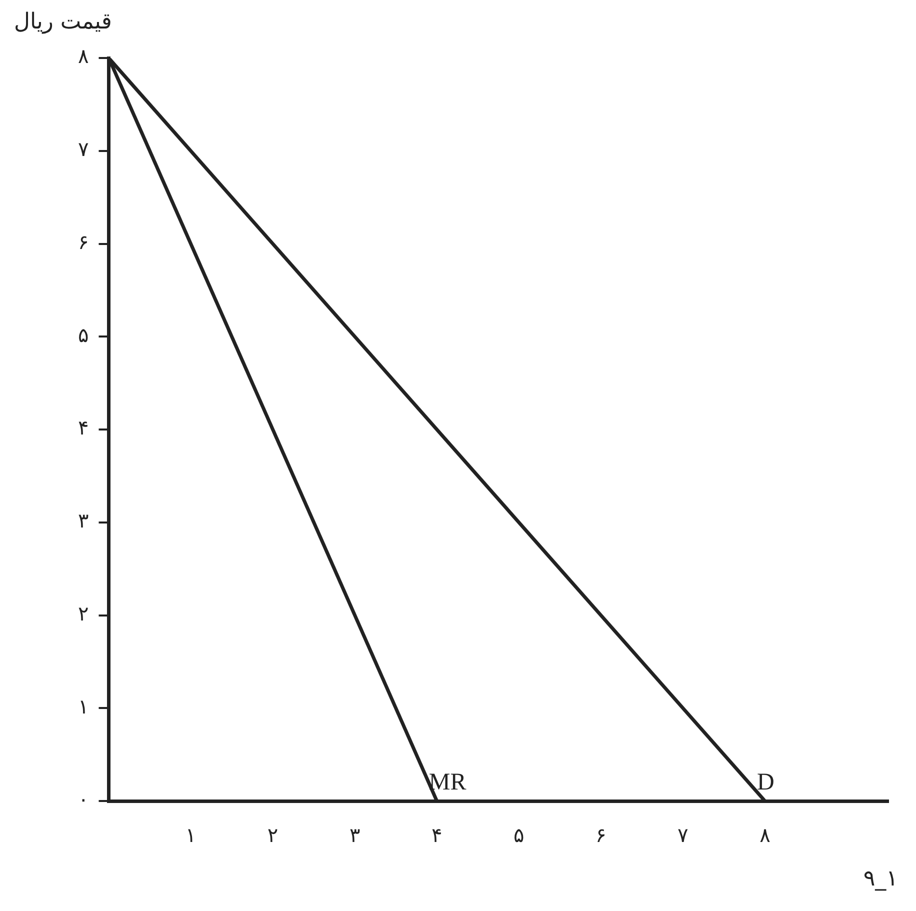  What do you see at coordinates (190, 835) in the screenshot?
I see `x-tick-label: ۱` at bounding box center [190, 835].